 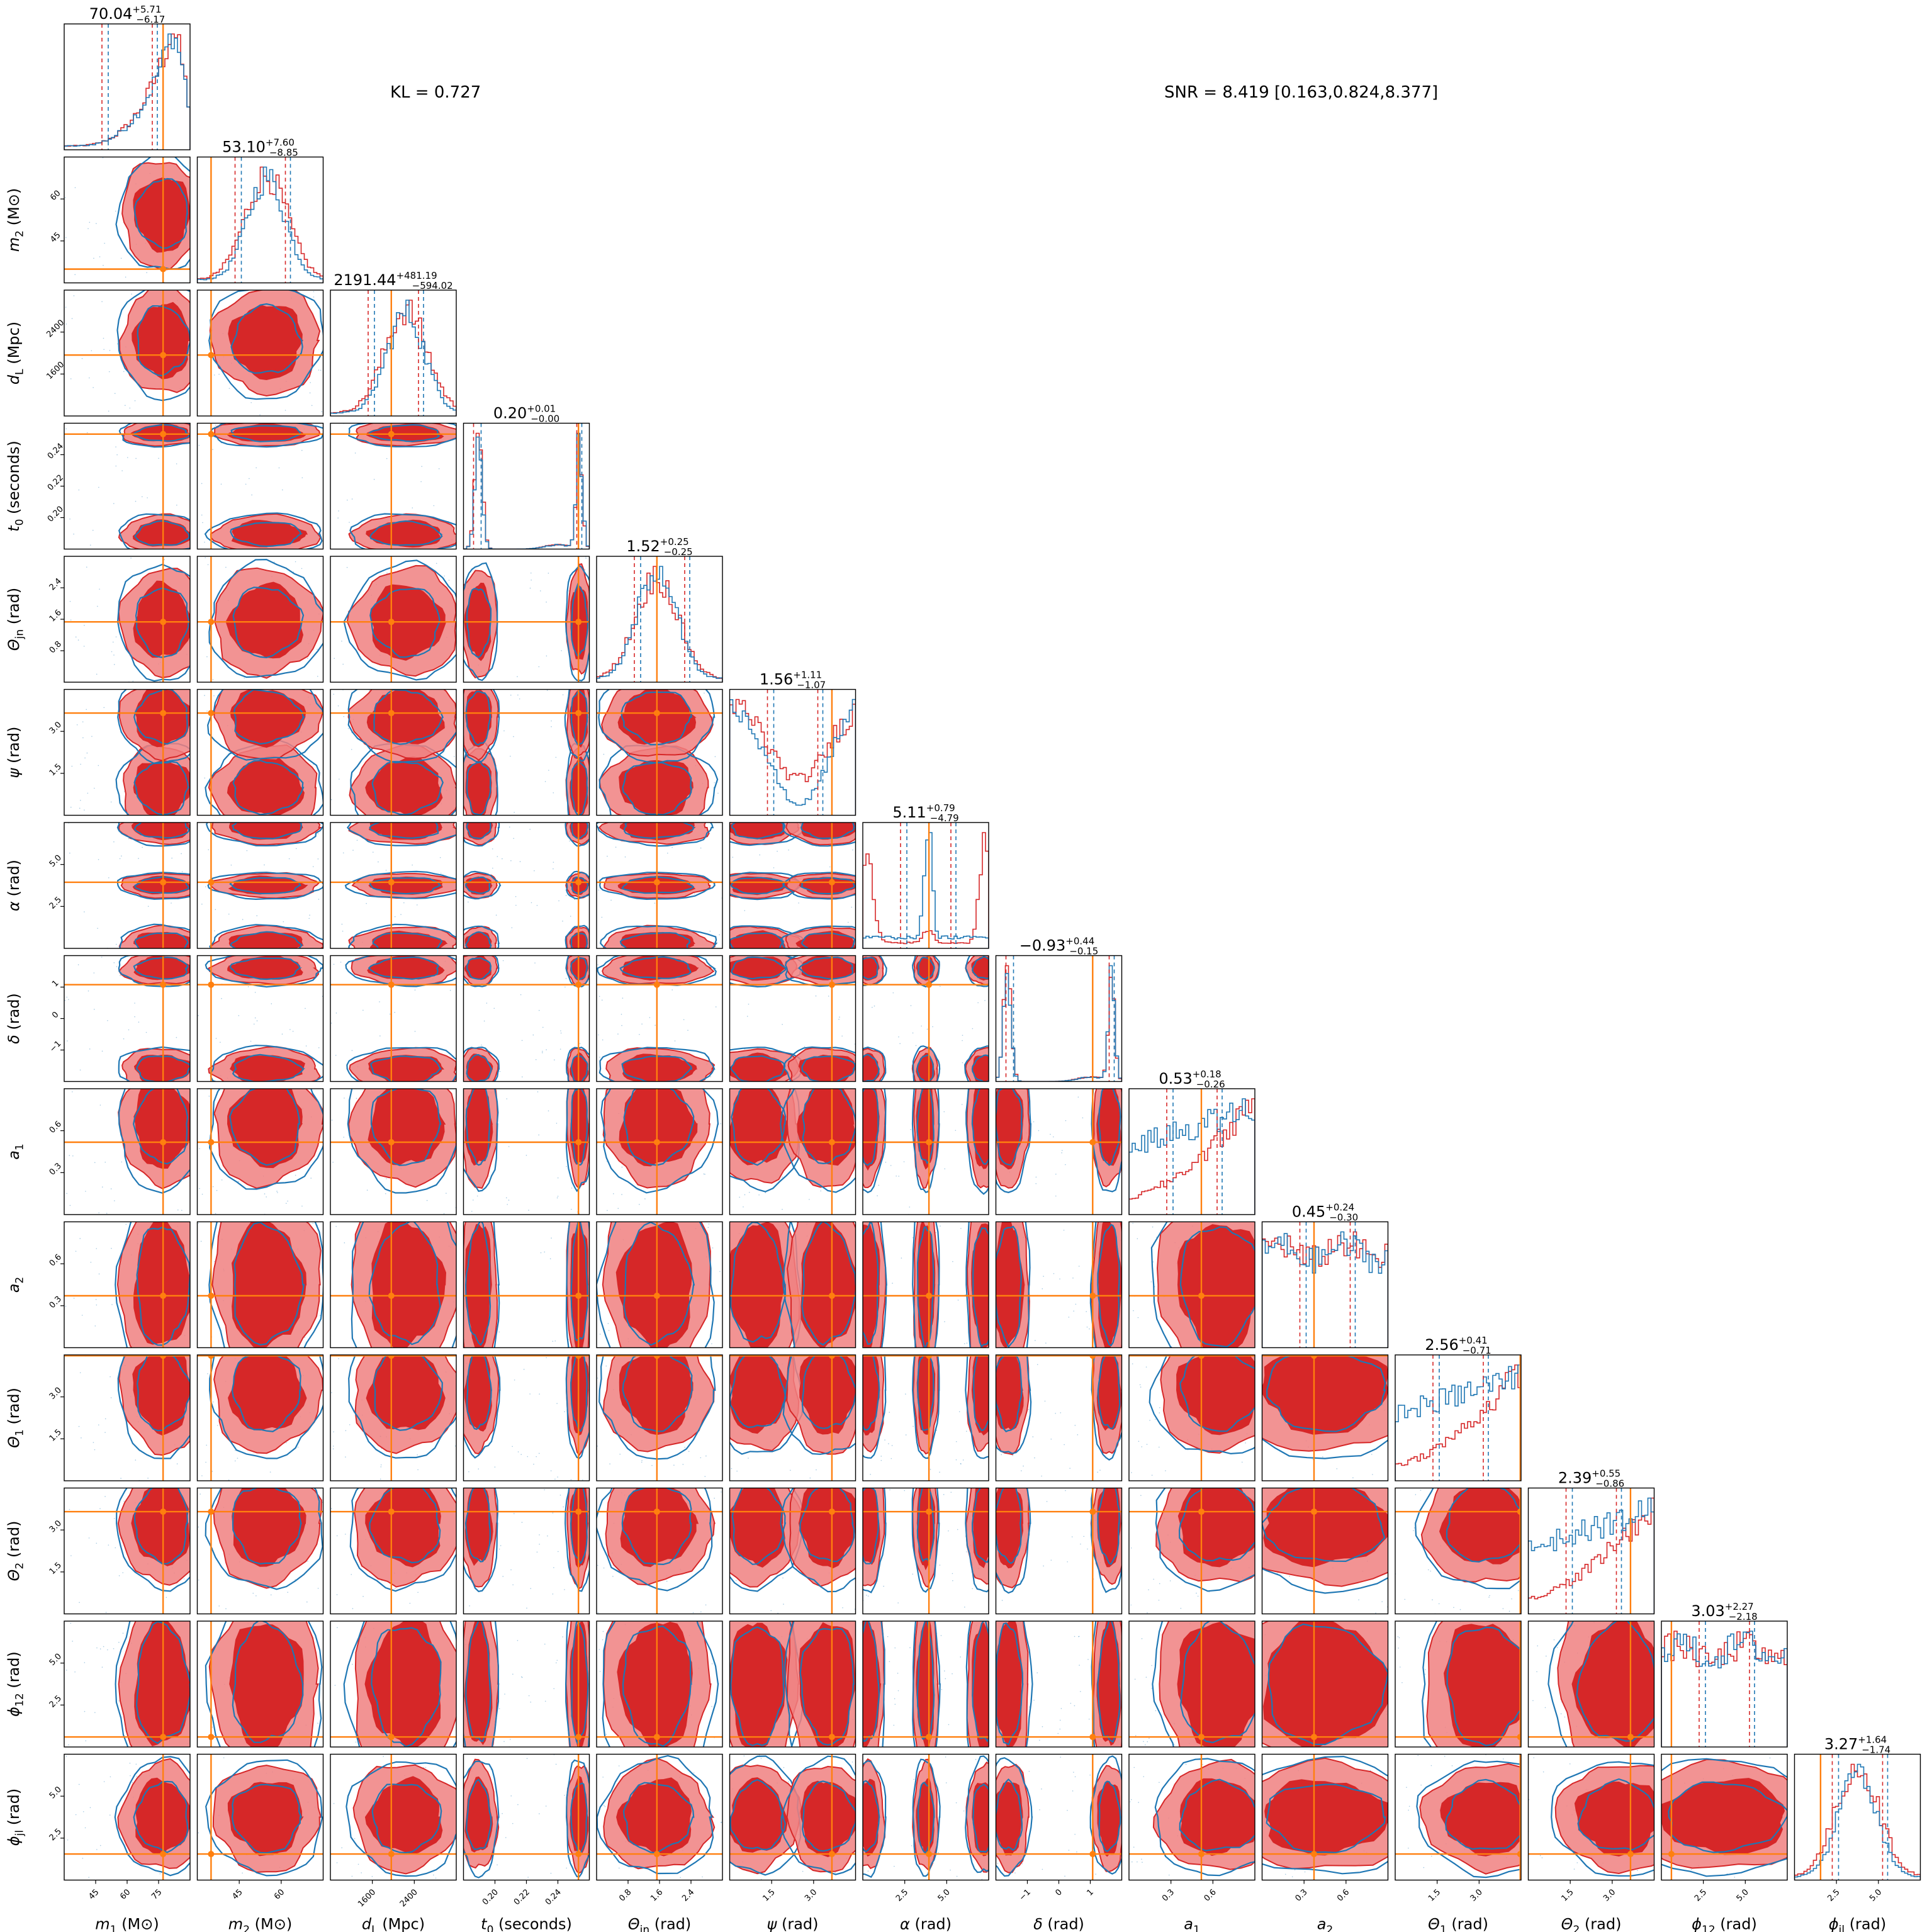 I want to click on contour-panel-11-13: 1.5 3.0, so click(x=1591, y=1828).